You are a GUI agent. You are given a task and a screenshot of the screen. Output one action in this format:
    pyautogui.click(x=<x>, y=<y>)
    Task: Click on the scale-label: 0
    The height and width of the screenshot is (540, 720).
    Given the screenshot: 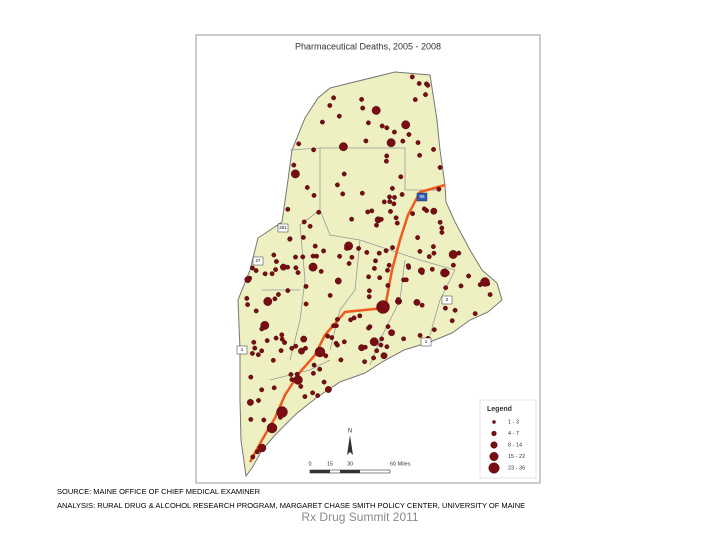 What is the action you would take?
    pyautogui.click(x=309, y=464)
    